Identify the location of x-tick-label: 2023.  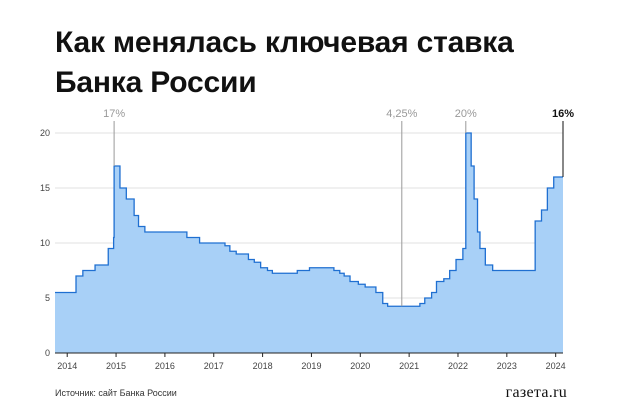
(507, 366).